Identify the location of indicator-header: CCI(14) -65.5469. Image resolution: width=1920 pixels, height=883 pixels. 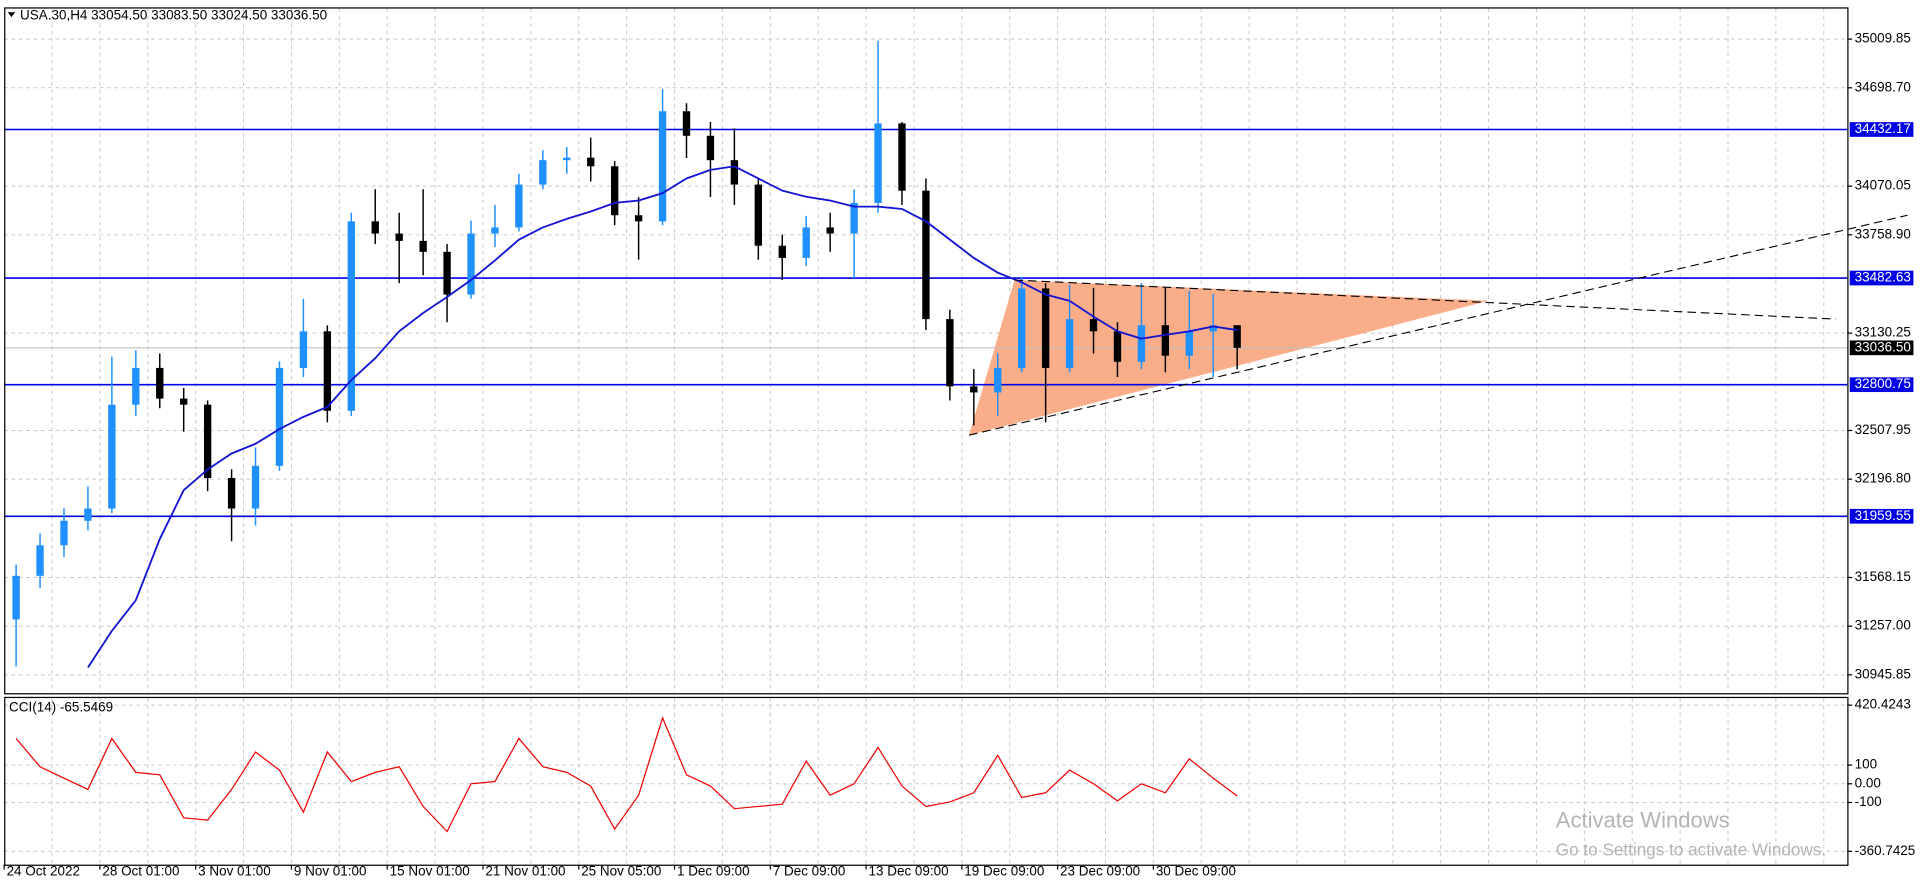
(61, 706).